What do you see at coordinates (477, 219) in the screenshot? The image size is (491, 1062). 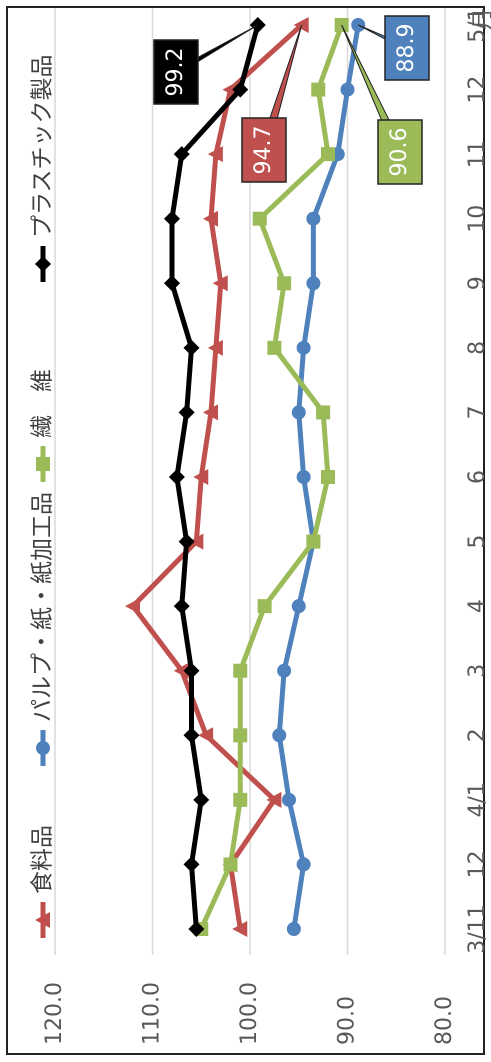 I see `category-tick-label: 10` at bounding box center [477, 219].